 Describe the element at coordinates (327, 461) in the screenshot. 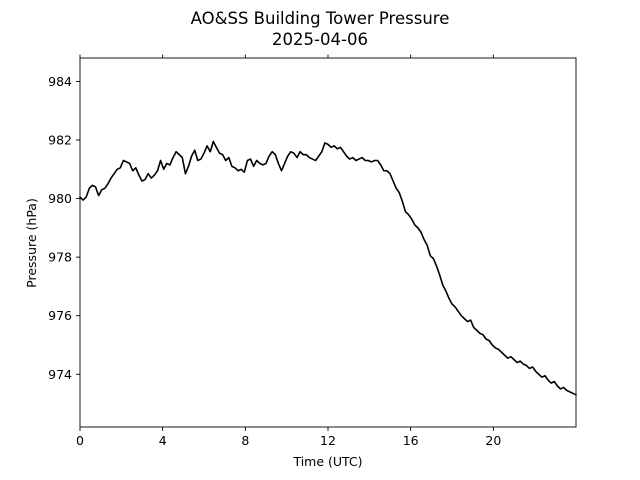

I see `x-axis-label: Time (UTC)` at that location.